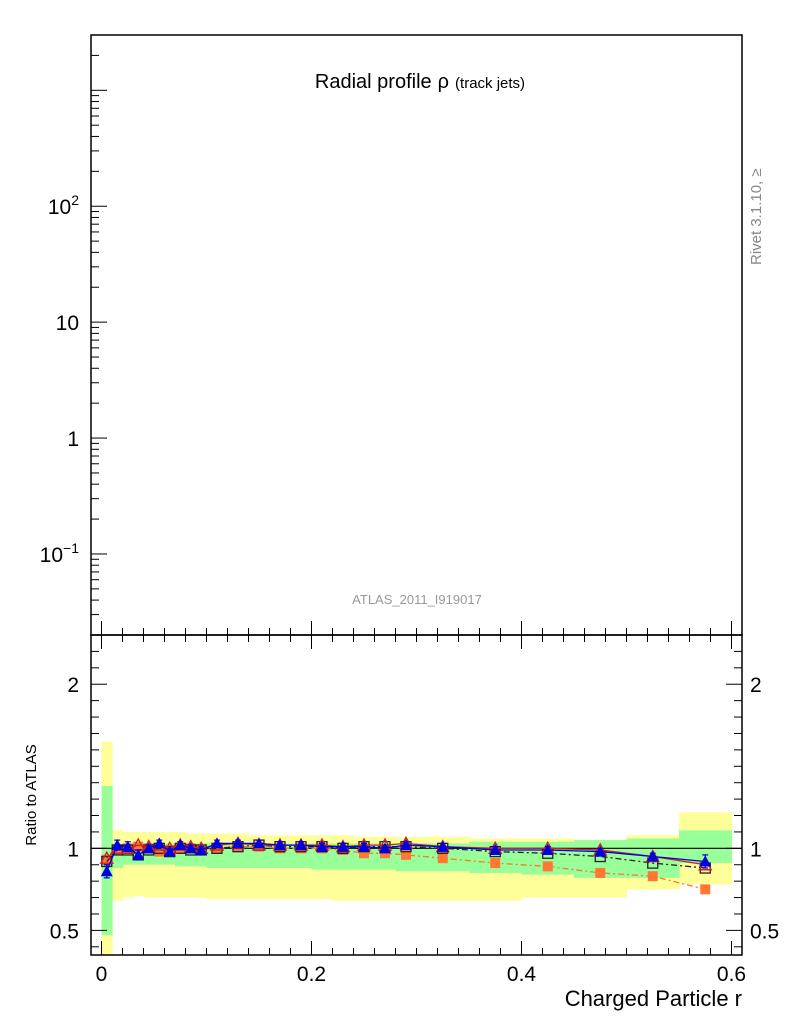  I want to click on ratio-y-tick-label: 1, so click(73, 849).